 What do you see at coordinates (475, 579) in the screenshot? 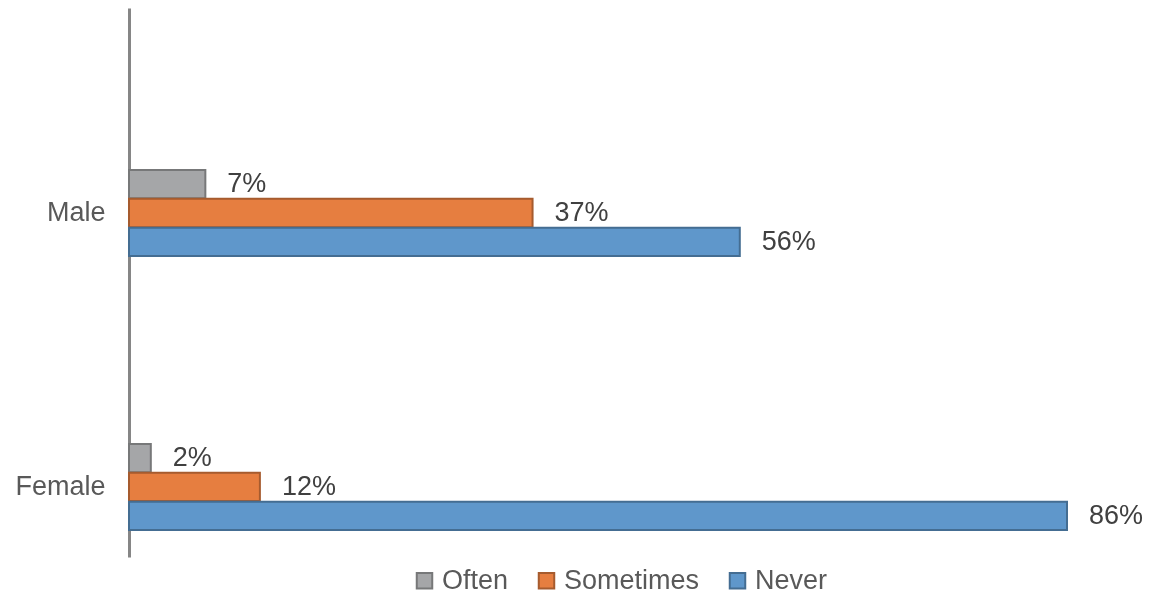
I see `legend-label: Often` at bounding box center [475, 579].